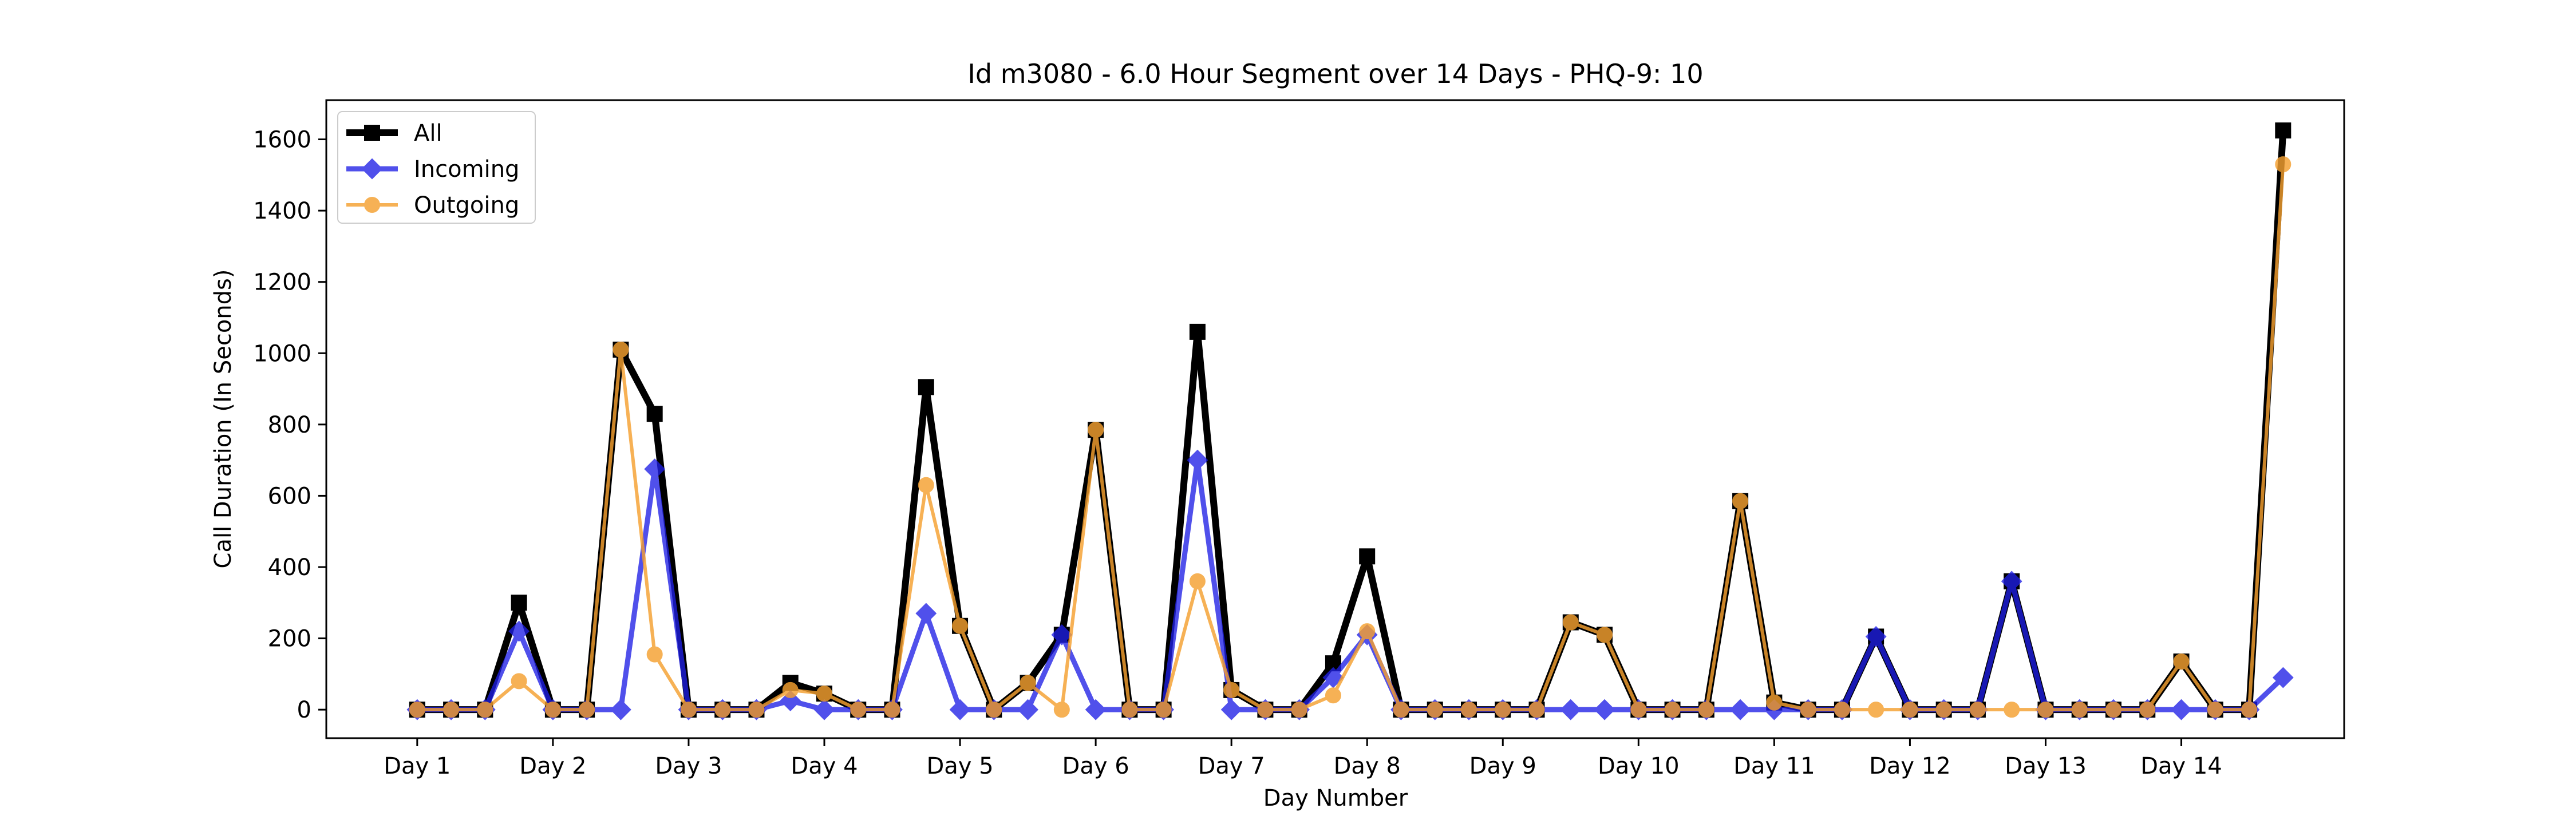 Image resolution: width=2576 pixels, height=824 pixels. I want to click on y-tick-label: 1000, so click(282, 353).